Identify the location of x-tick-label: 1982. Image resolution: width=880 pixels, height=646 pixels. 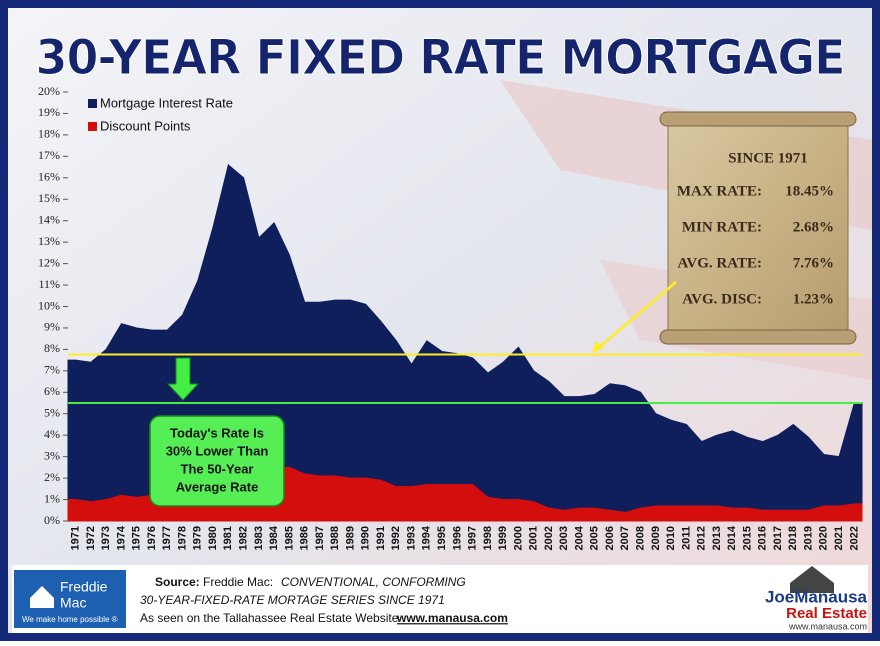
(244, 538).